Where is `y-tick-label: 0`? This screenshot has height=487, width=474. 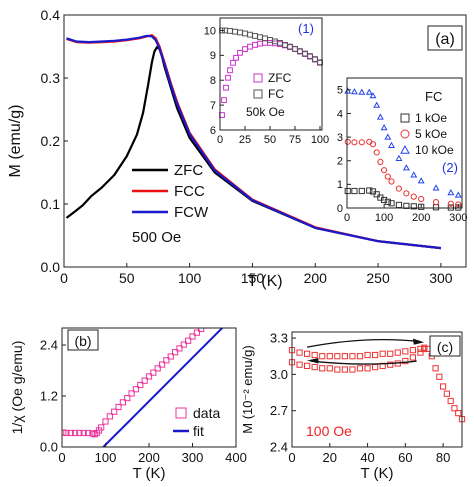 y-tick-label: 0 is located at coordinates (340, 209).